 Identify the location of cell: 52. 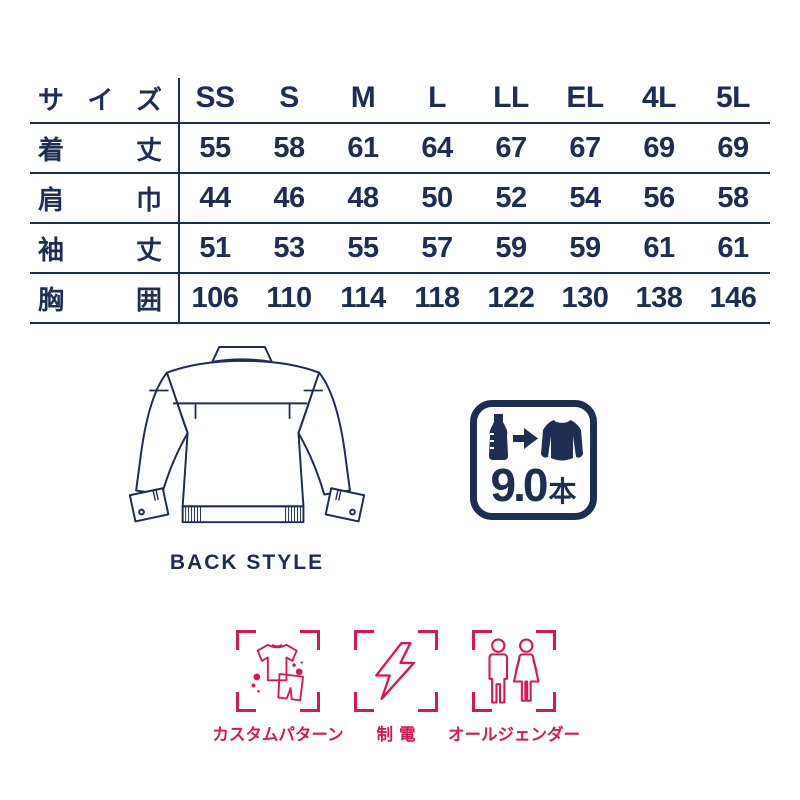
(511, 197).